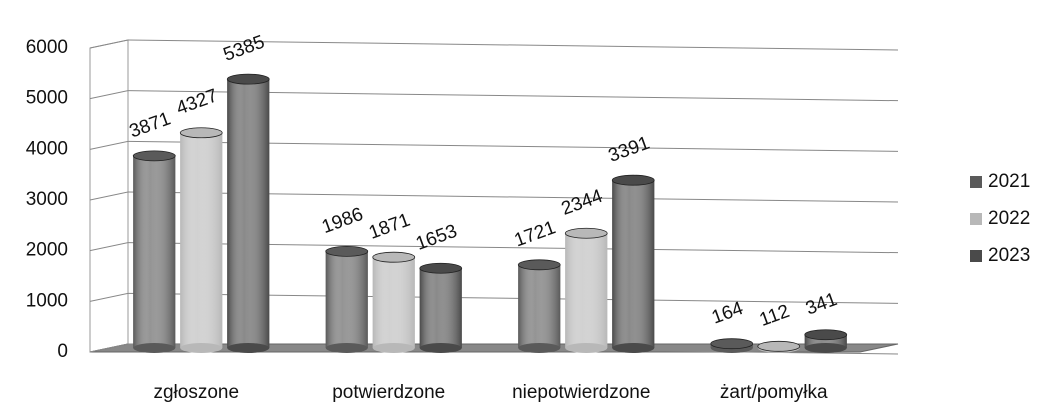  What do you see at coordinates (629, 150) in the screenshot?
I see `data-label: 3391` at bounding box center [629, 150].